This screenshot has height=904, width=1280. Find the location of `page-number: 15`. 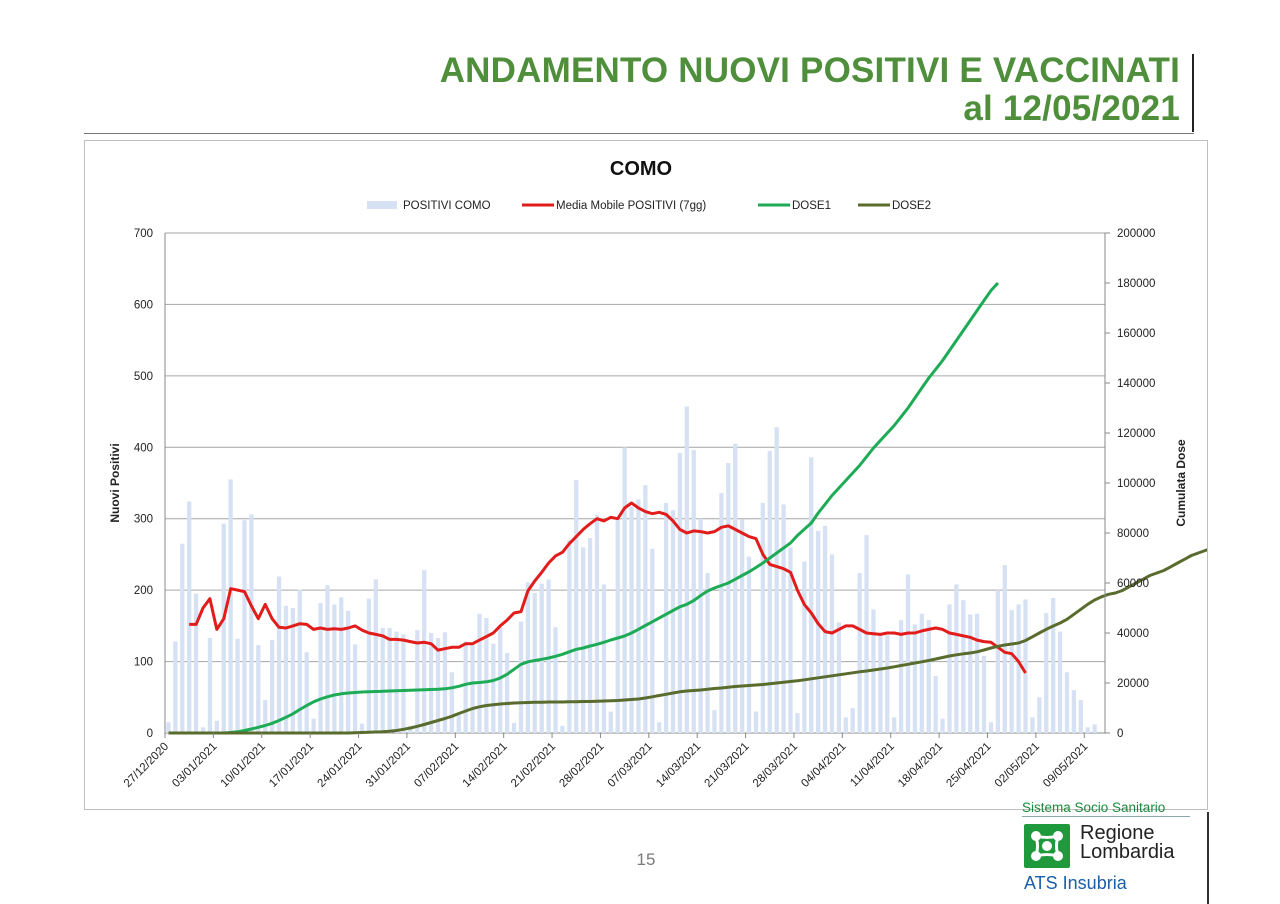

page-number: 15 is located at coordinates (646, 859).